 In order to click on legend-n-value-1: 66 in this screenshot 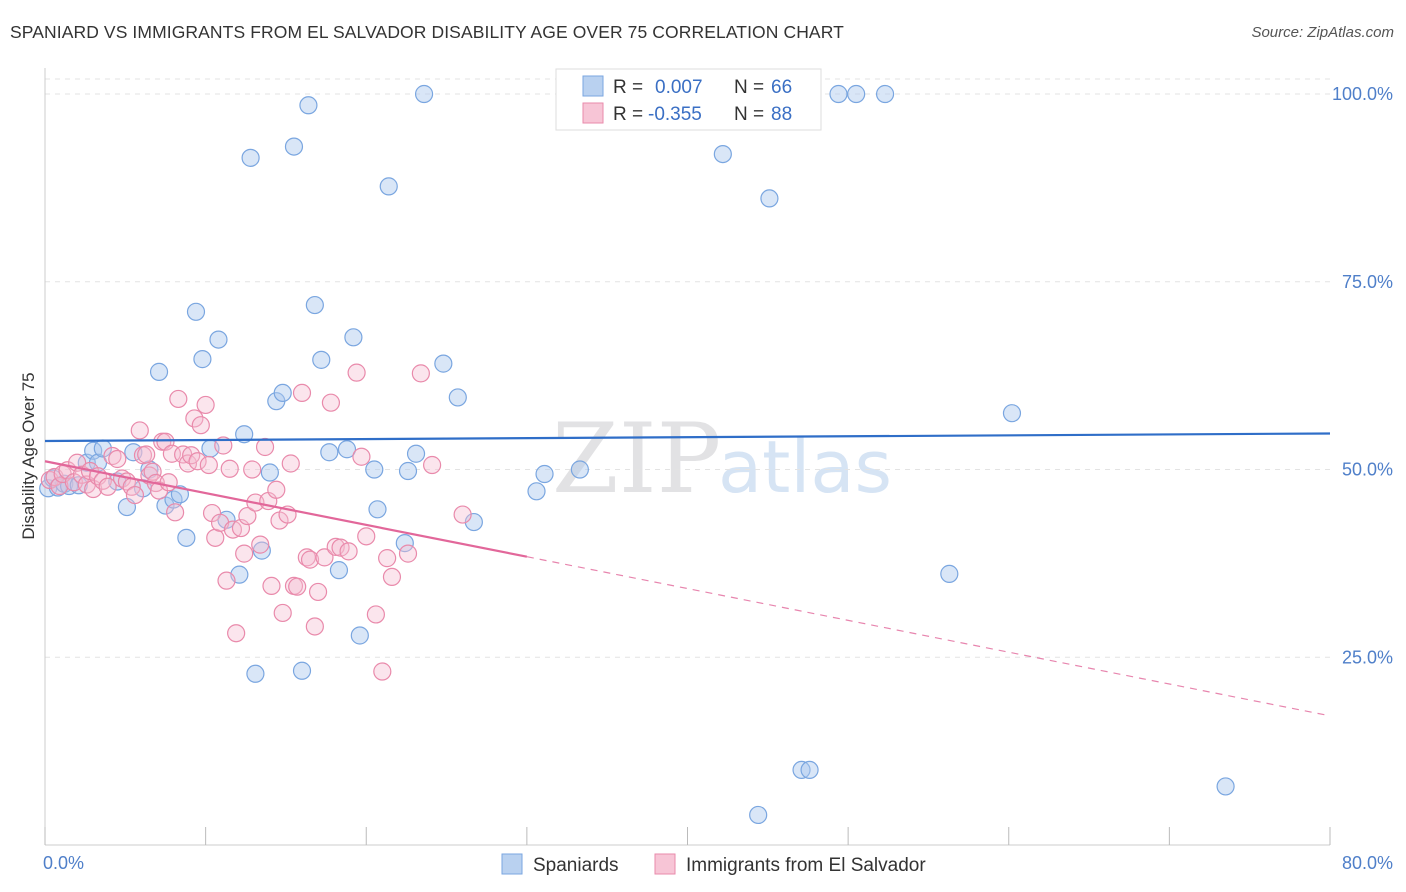, I will do `click(781, 87)`.